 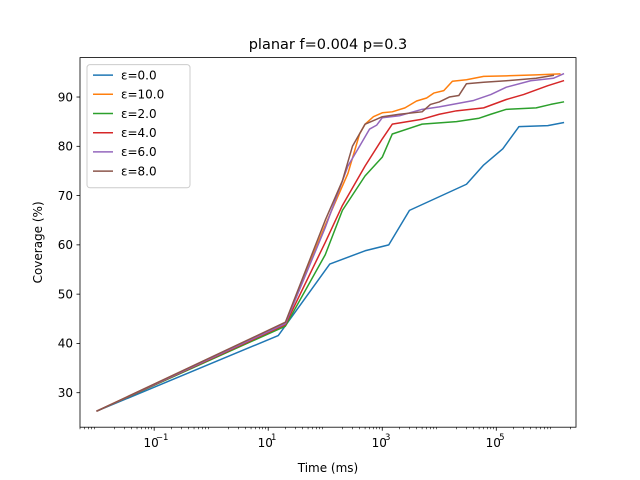 I want to click on x-tick-exponent: 5, so click(x=501, y=438).